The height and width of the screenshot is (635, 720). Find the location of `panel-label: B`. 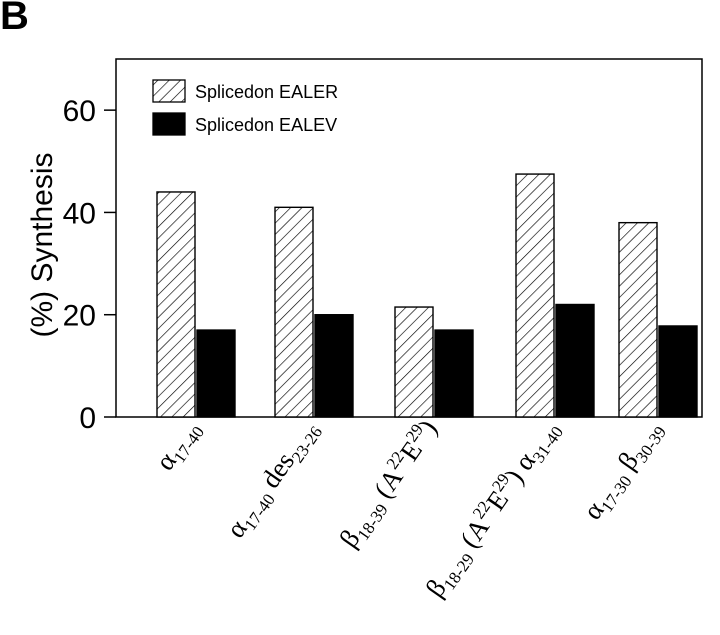

panel-label: B is located at coordinates (14, 19).